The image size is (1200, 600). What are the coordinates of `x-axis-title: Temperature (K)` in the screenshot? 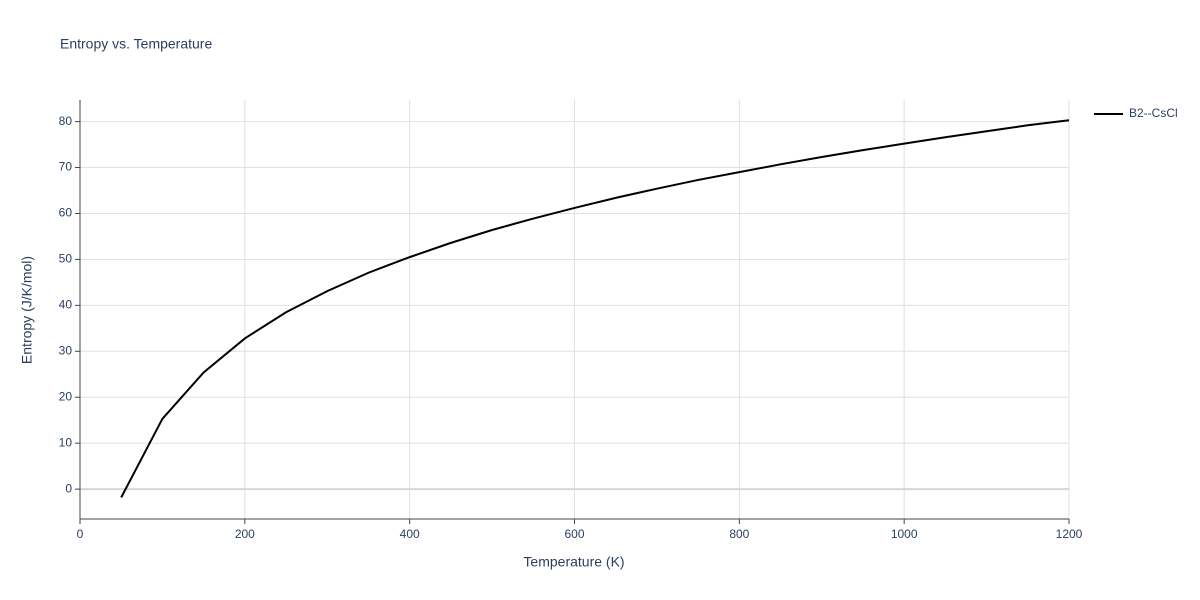 It's located at (573, 562).